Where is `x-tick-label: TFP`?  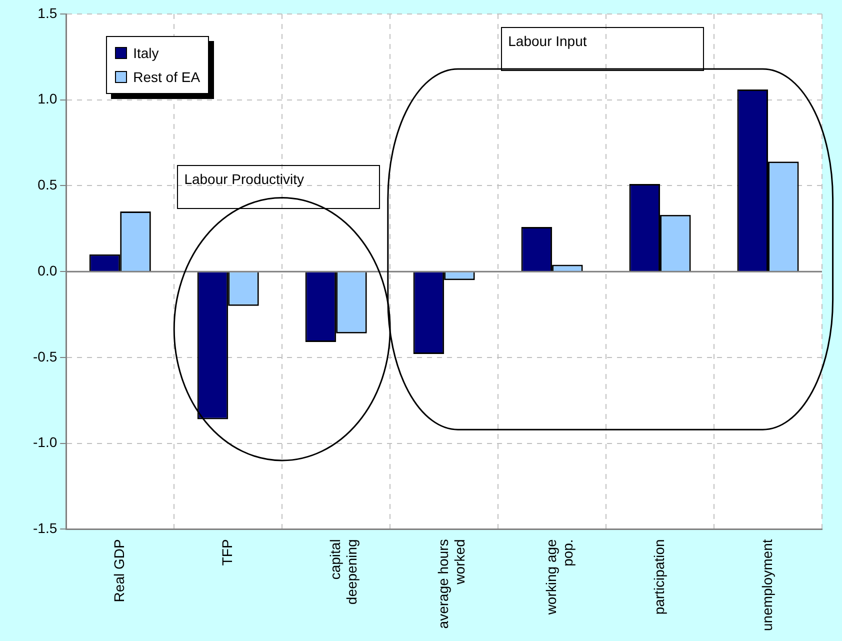
x-tick-label: TFP is located at coordinates (226, 552).